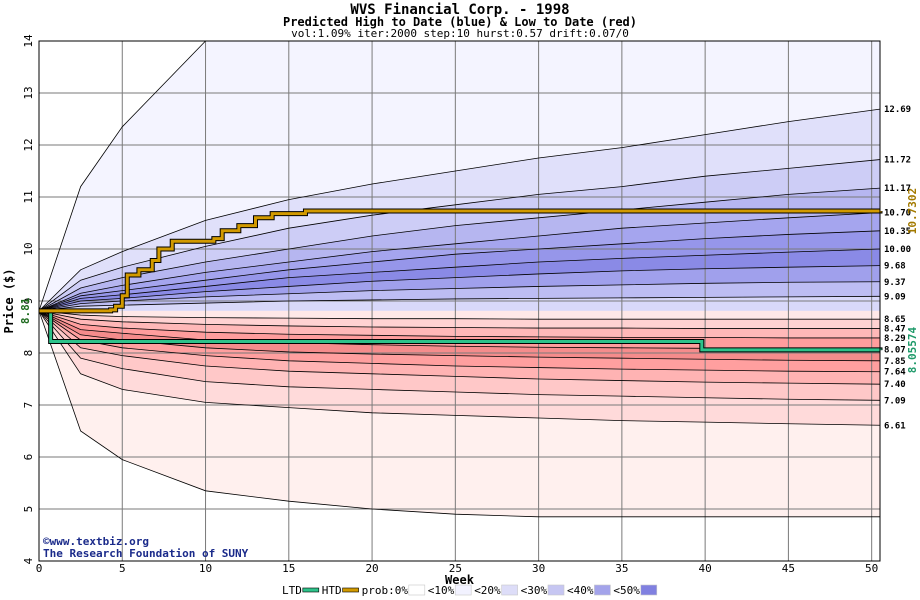 The image size is (920, 600). I want to click on band-line-7.09, so click(459, 355).